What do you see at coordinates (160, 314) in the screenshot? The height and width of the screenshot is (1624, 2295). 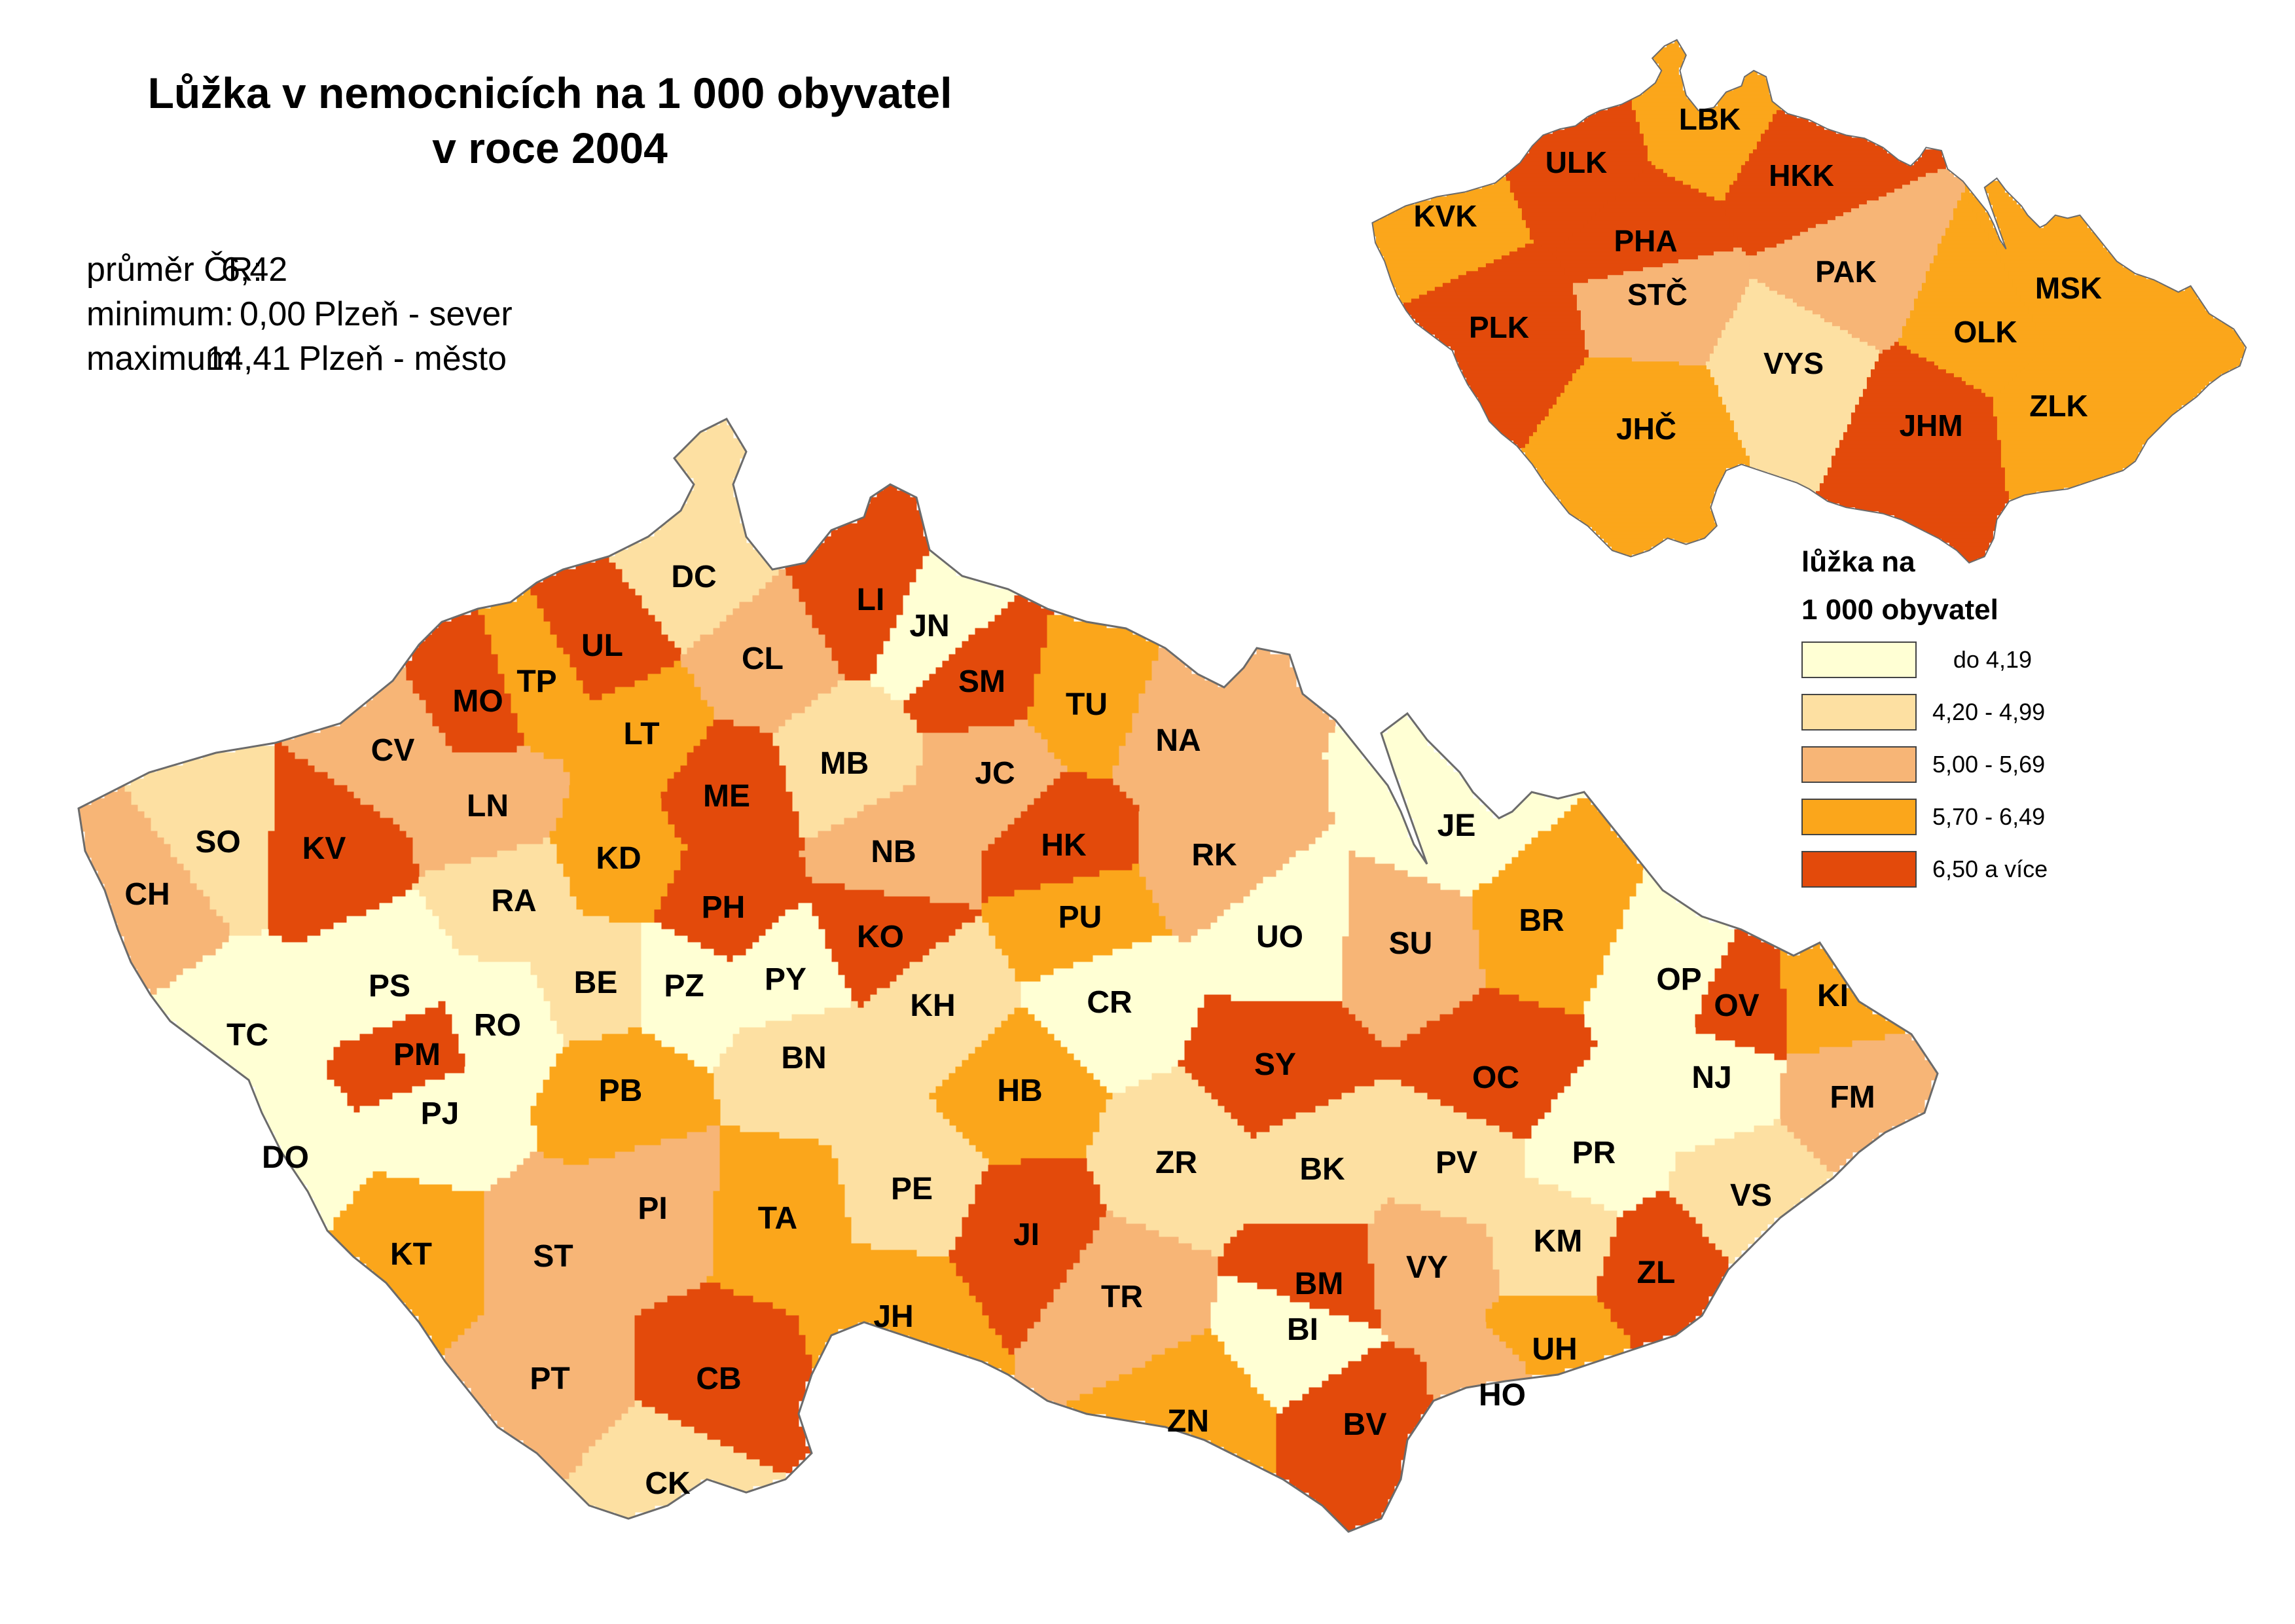 I see `stat-min-label: minimum:` at bounding box center [160, 314].